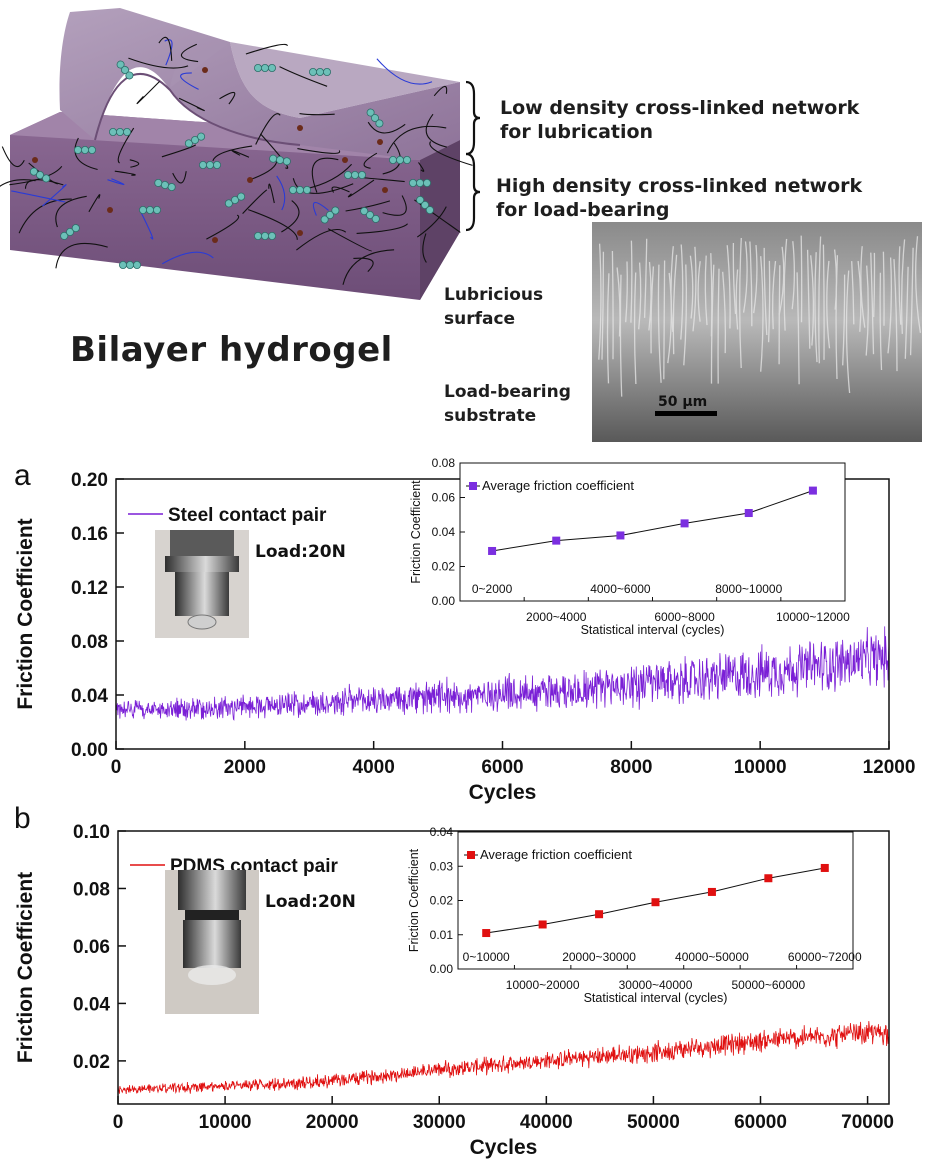 Image resolution: width=928 pixels, height=1167 pixels. What do you see at coordinates (444, 463) in the screenshot?
I see `inset-y-tick-label: 0.08` at bounding box center [444, 463].